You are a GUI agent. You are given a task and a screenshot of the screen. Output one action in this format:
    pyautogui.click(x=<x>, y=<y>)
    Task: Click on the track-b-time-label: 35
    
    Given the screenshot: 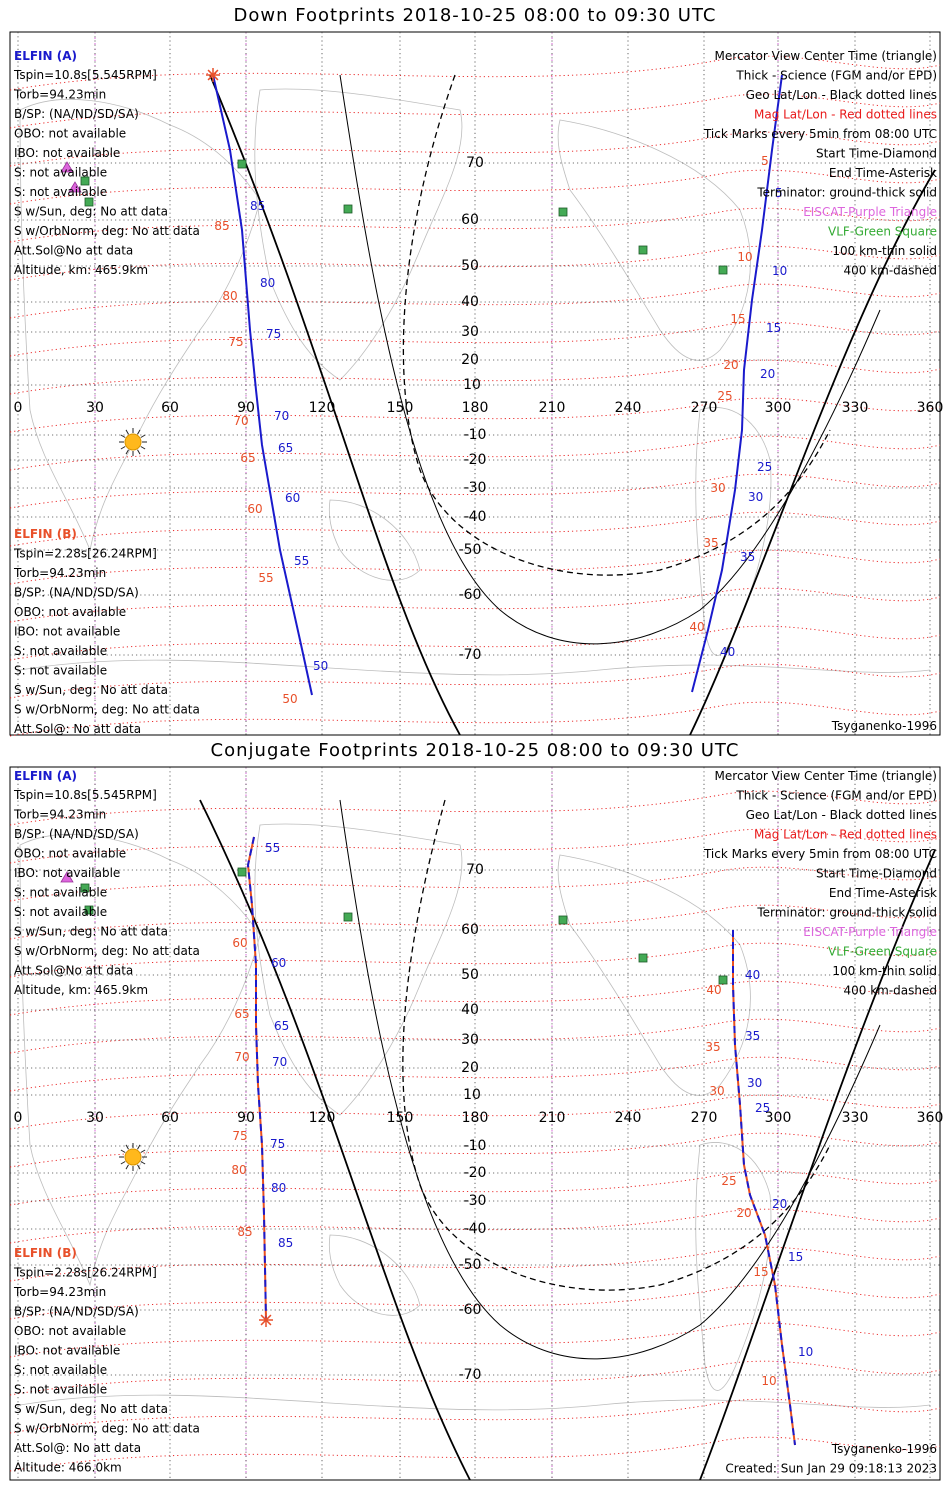 What is the action you would take?
    pyautogui.click(x=747, y=557)
    